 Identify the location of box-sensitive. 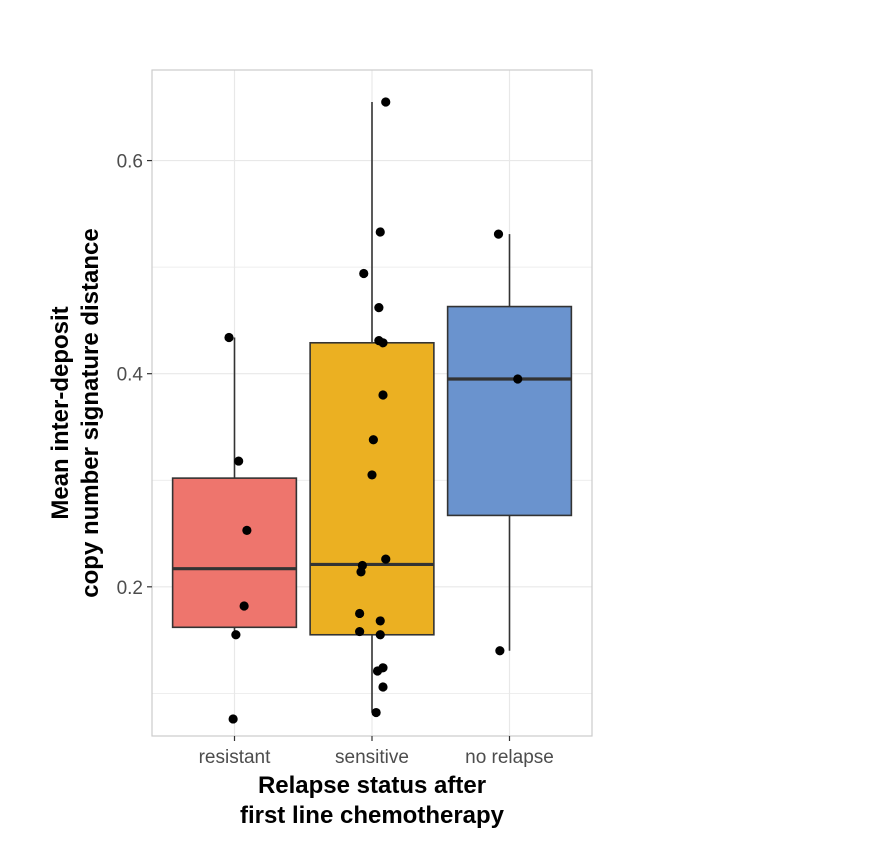
(372, 488).